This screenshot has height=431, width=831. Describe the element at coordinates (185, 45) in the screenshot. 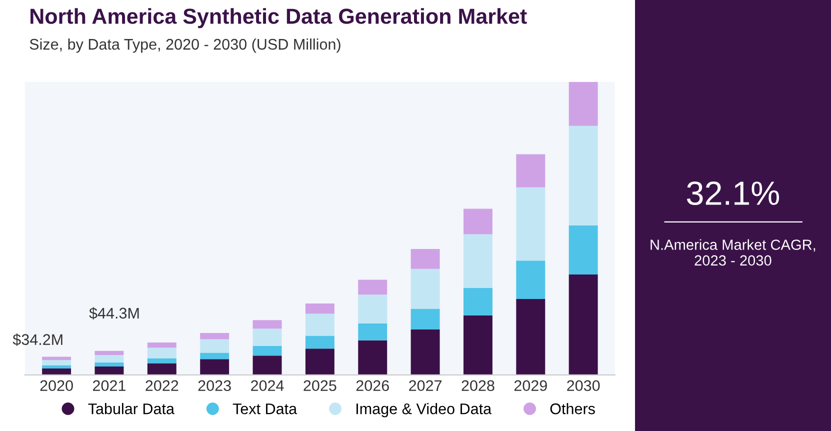

I see `chart-subtitle: Size, by Data Type, 2020 - 2030 (USD Million)` at that location.